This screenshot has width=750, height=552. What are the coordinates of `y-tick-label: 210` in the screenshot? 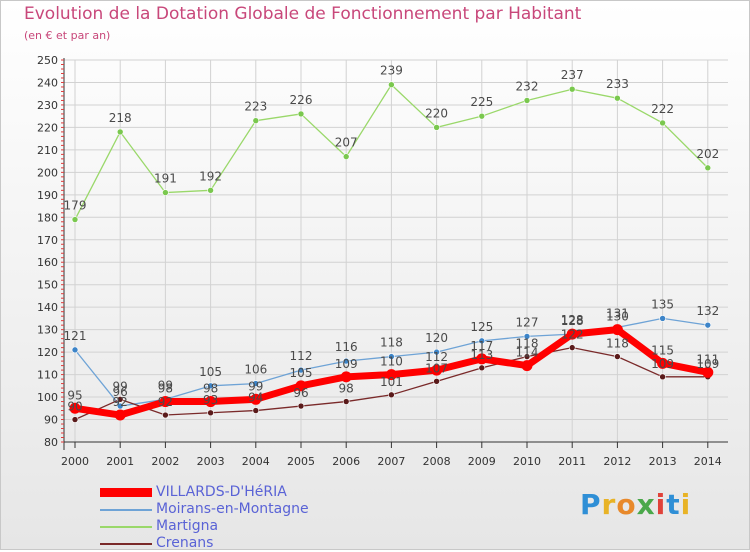 It's located at (47, 150).